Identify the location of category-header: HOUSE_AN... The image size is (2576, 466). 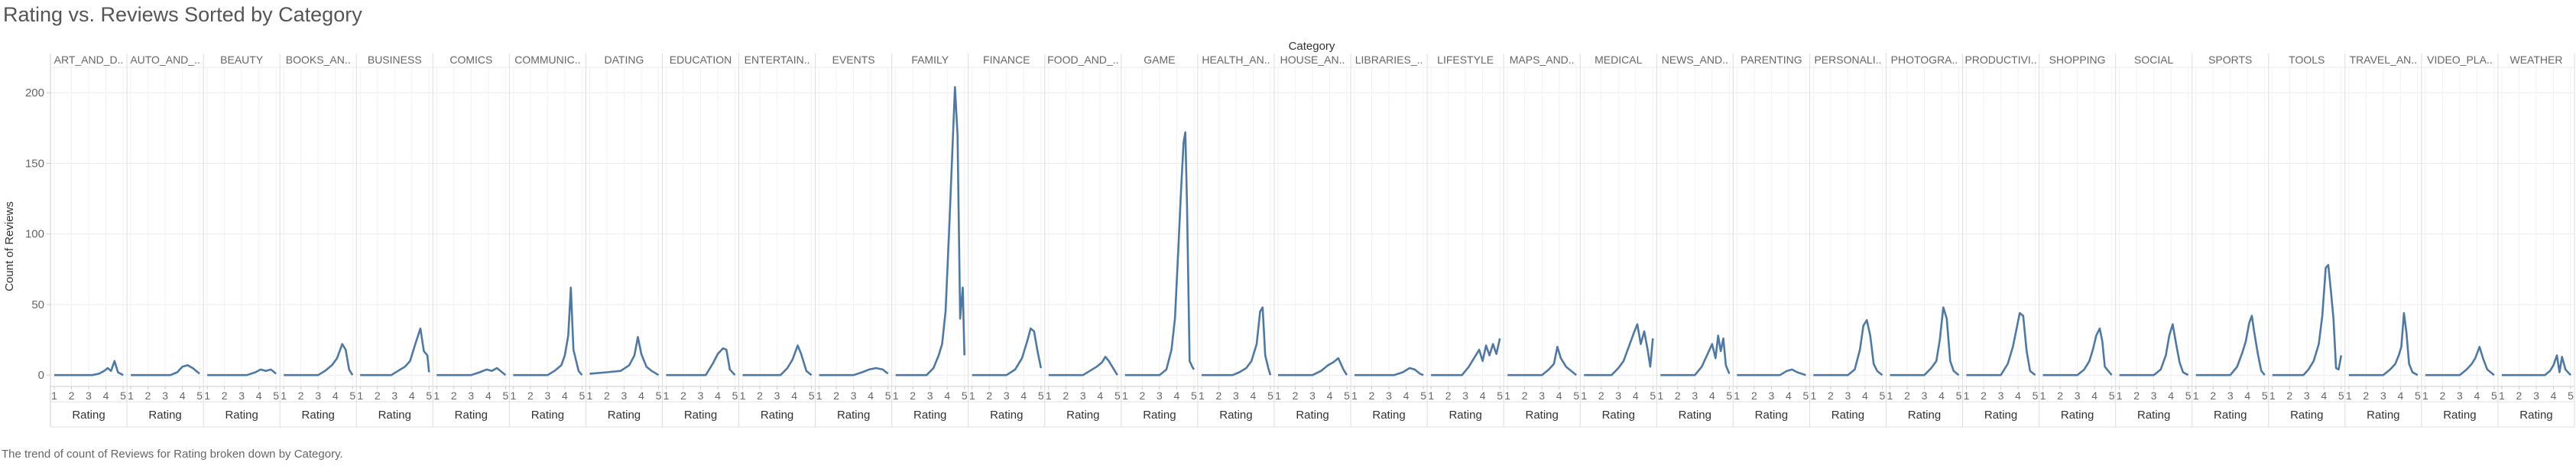
(1312, 60).